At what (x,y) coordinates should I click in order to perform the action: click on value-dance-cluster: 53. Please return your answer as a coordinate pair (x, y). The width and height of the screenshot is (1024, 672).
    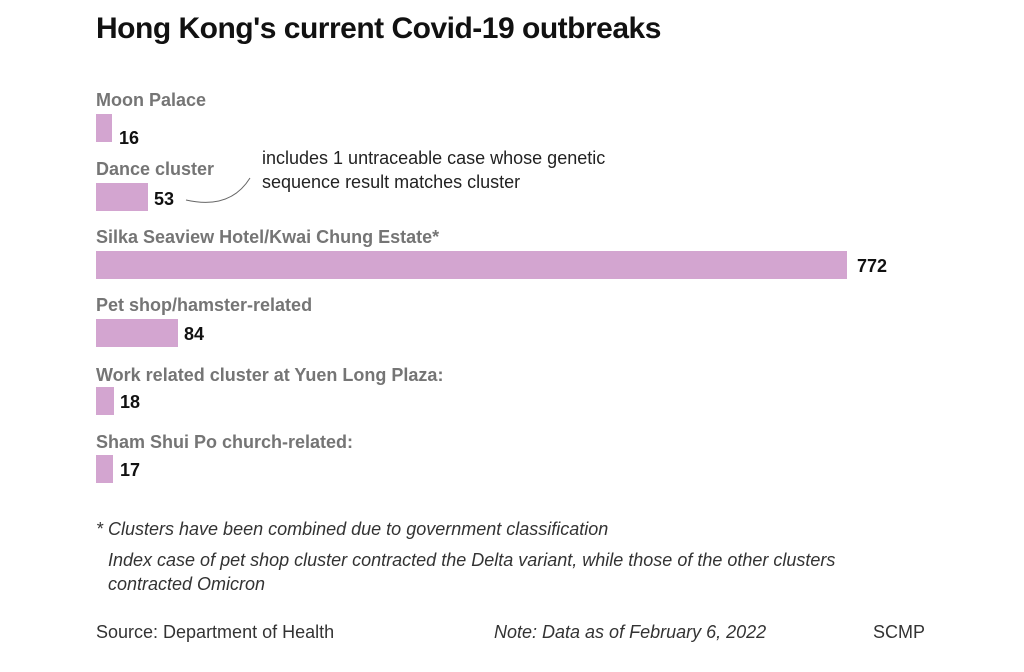
    Looking at the image, I should click on (164, 199).